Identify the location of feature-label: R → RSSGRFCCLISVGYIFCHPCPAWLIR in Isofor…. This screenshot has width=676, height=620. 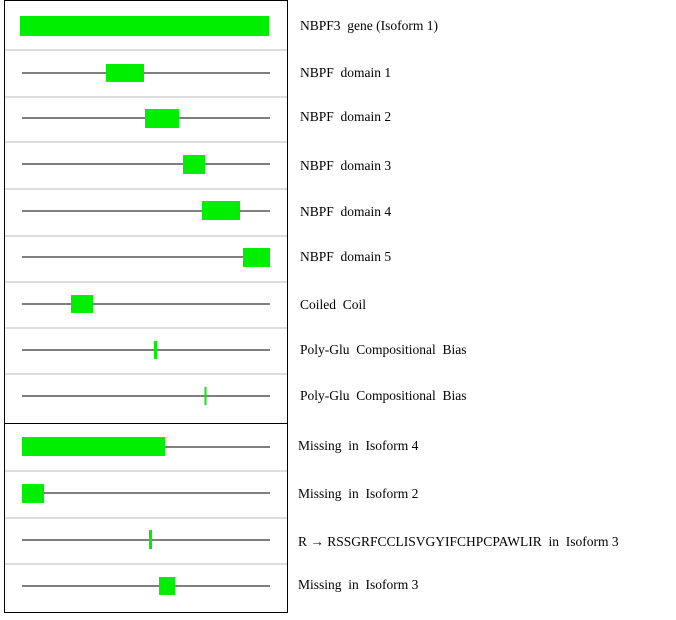
(458, 541).